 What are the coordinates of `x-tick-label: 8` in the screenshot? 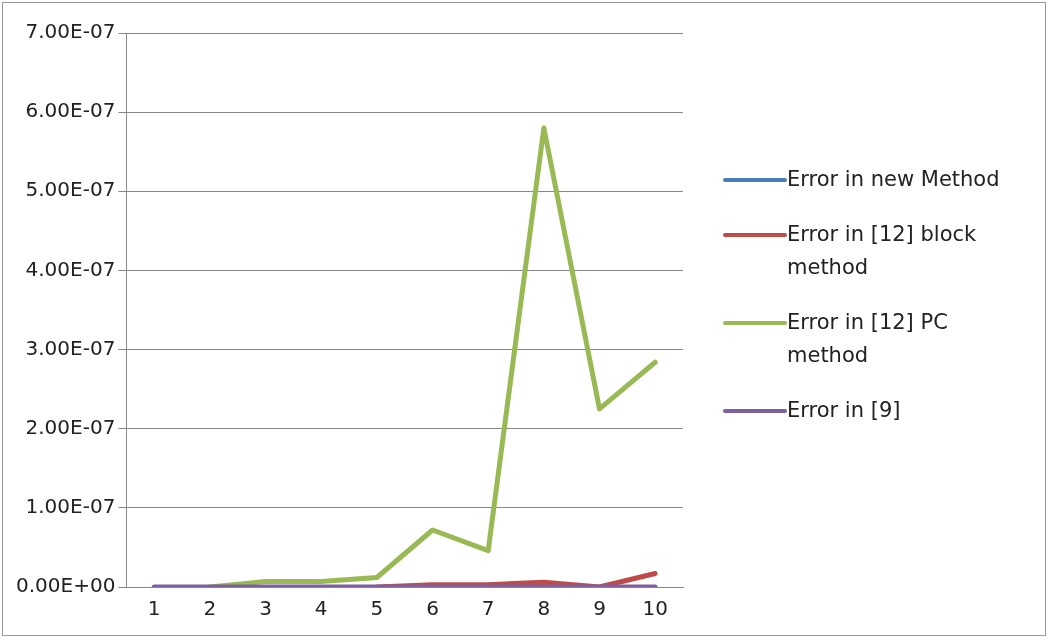 It's located at (544, 608).